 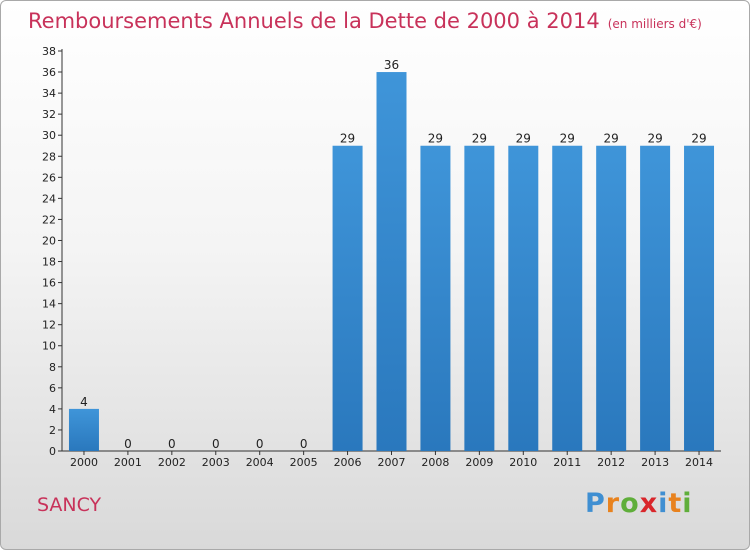 I want to click on x-tick-label: 2005, so click(x=304, y=462).